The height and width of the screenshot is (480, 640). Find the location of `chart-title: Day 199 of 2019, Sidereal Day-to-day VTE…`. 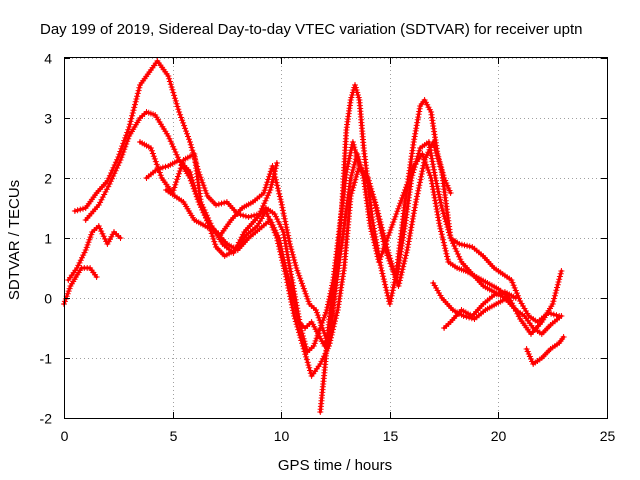

chart-title: Day 199 of 2019, Sidereal Day-to-day VTE… is located at coordinates (311, 29).